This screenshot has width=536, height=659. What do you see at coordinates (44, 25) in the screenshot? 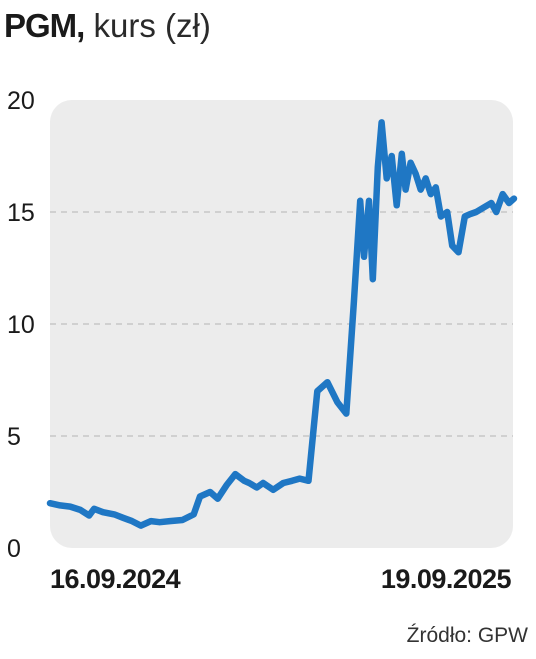
I see `ticker-label: PGM,` at bounding box center [44, 25].